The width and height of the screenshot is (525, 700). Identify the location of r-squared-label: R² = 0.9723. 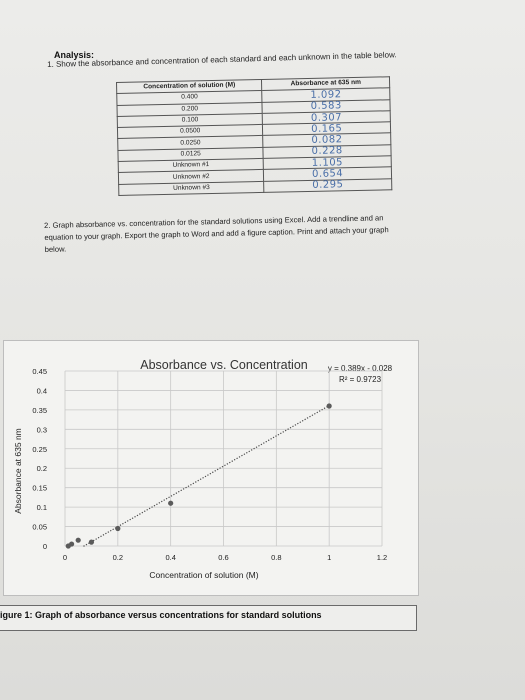
(360, 379).